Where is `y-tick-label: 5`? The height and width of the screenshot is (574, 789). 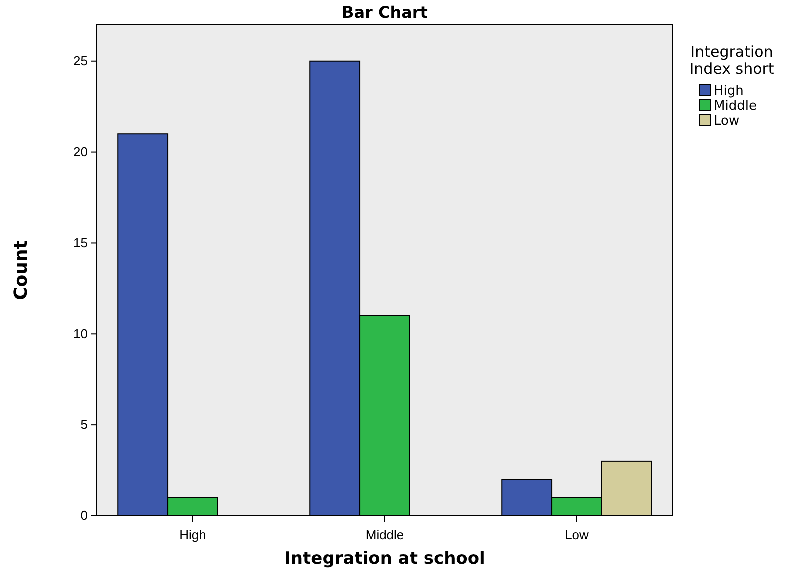 y-tick-label: 5 is located at coordinates (84, 424).